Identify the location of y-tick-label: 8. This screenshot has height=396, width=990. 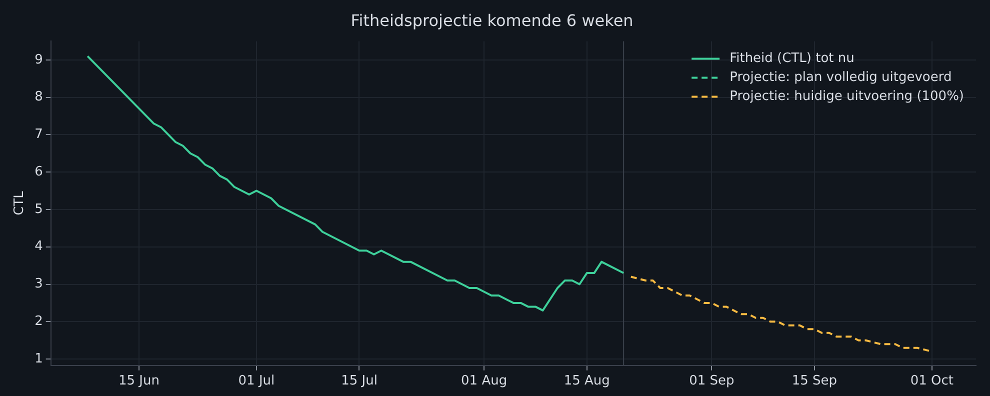
(38, 97).